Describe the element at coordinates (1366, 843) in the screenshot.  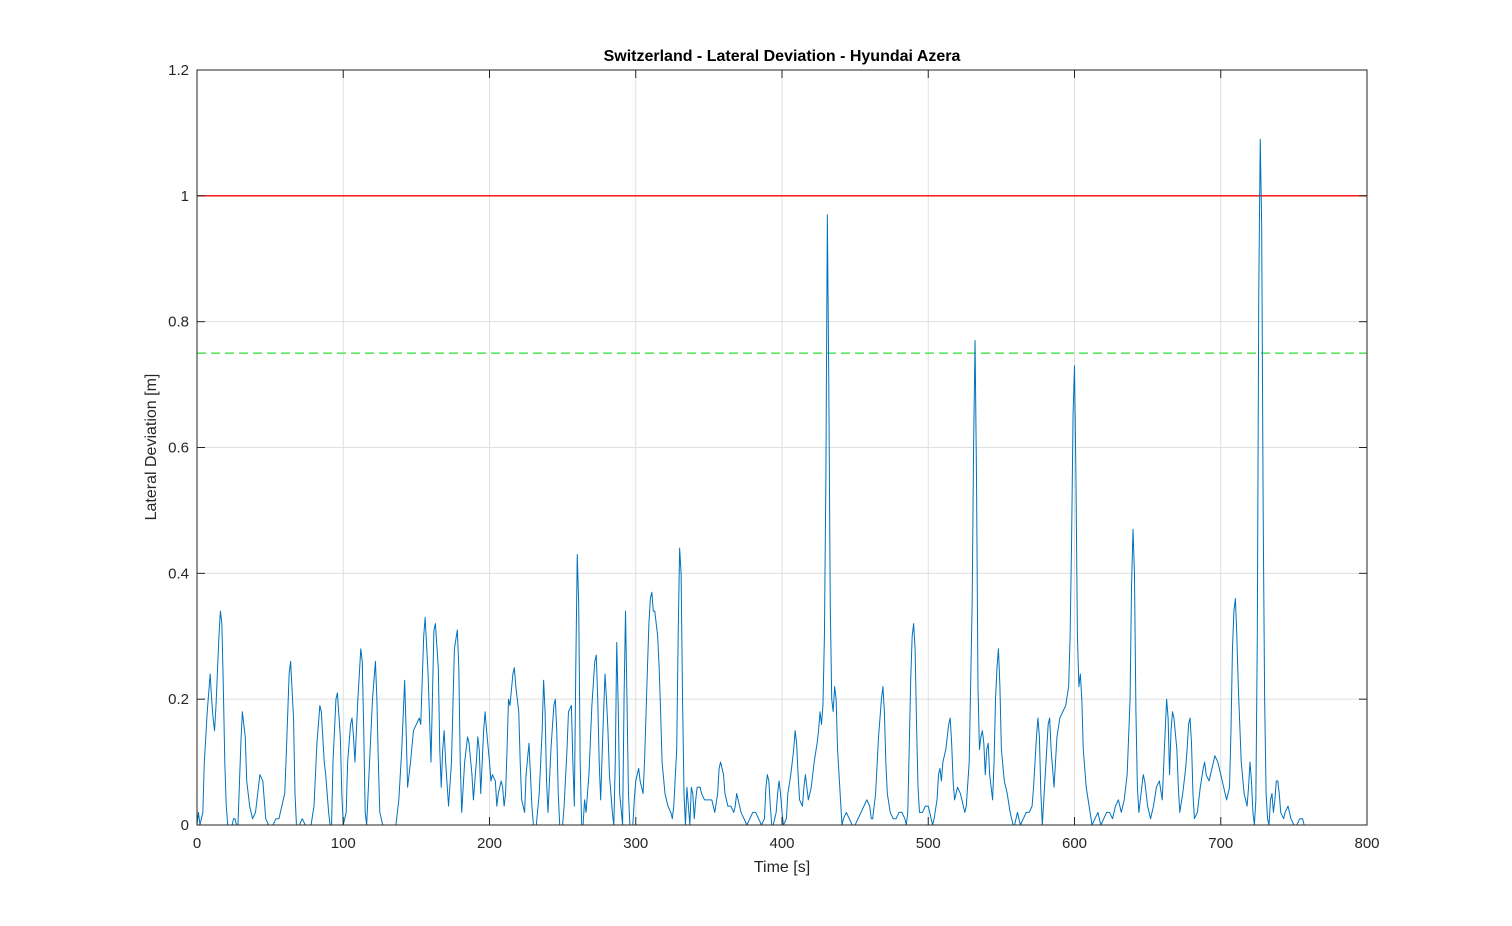
I see `x-tick-label: 800` at that location.